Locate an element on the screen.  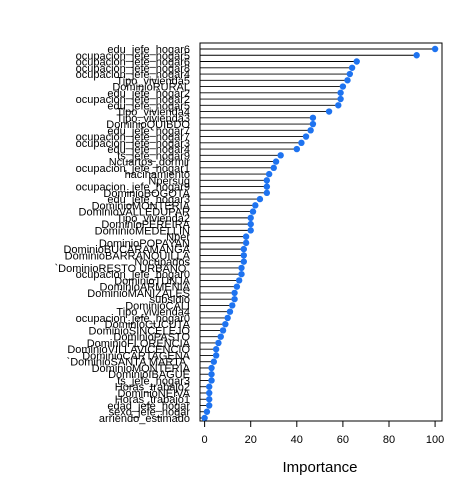
category-label: edu_jefe_hogar3 is located at coordinates (148, 200).